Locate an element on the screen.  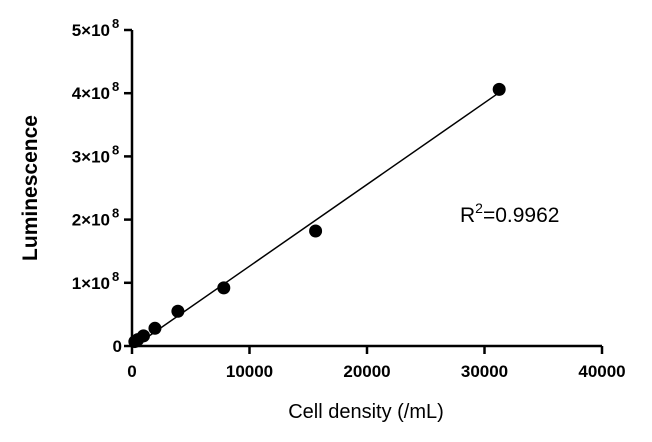
y-tick-label: 0 is located at coordinates (117, 346).